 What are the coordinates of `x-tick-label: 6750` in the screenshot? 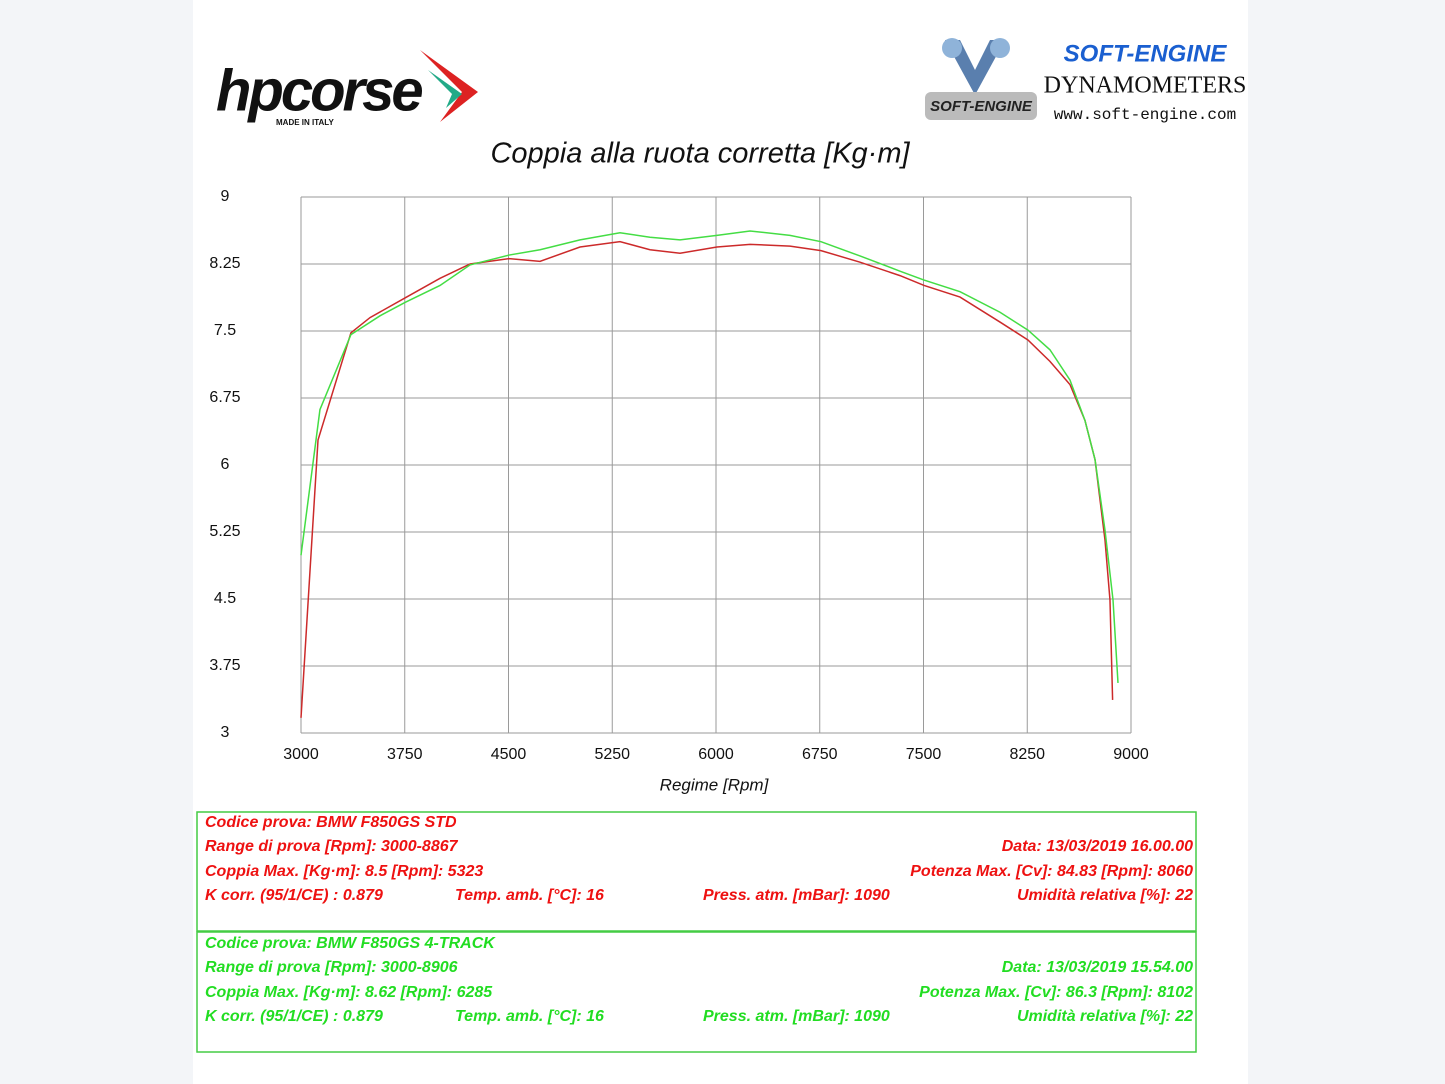 It's located at (820, 754).